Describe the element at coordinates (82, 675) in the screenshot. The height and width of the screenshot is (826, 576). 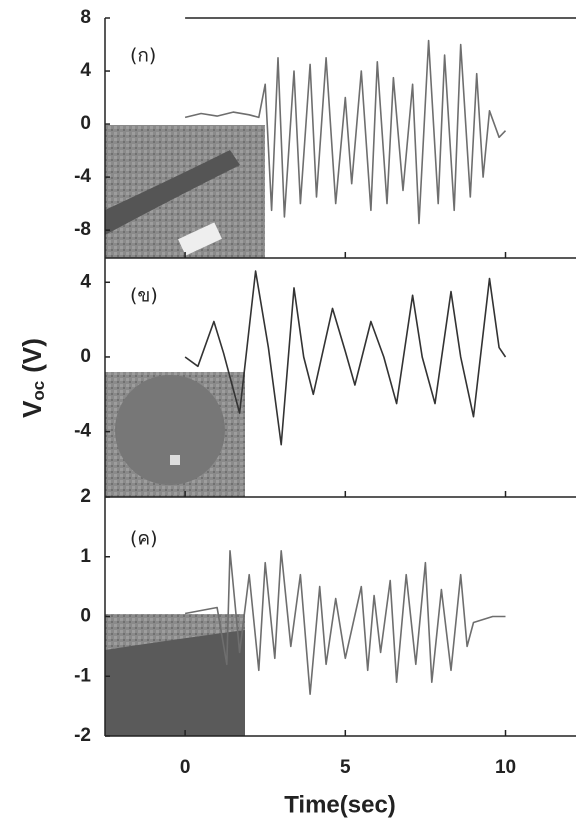
I see `y-tick-label: -1` at that location.